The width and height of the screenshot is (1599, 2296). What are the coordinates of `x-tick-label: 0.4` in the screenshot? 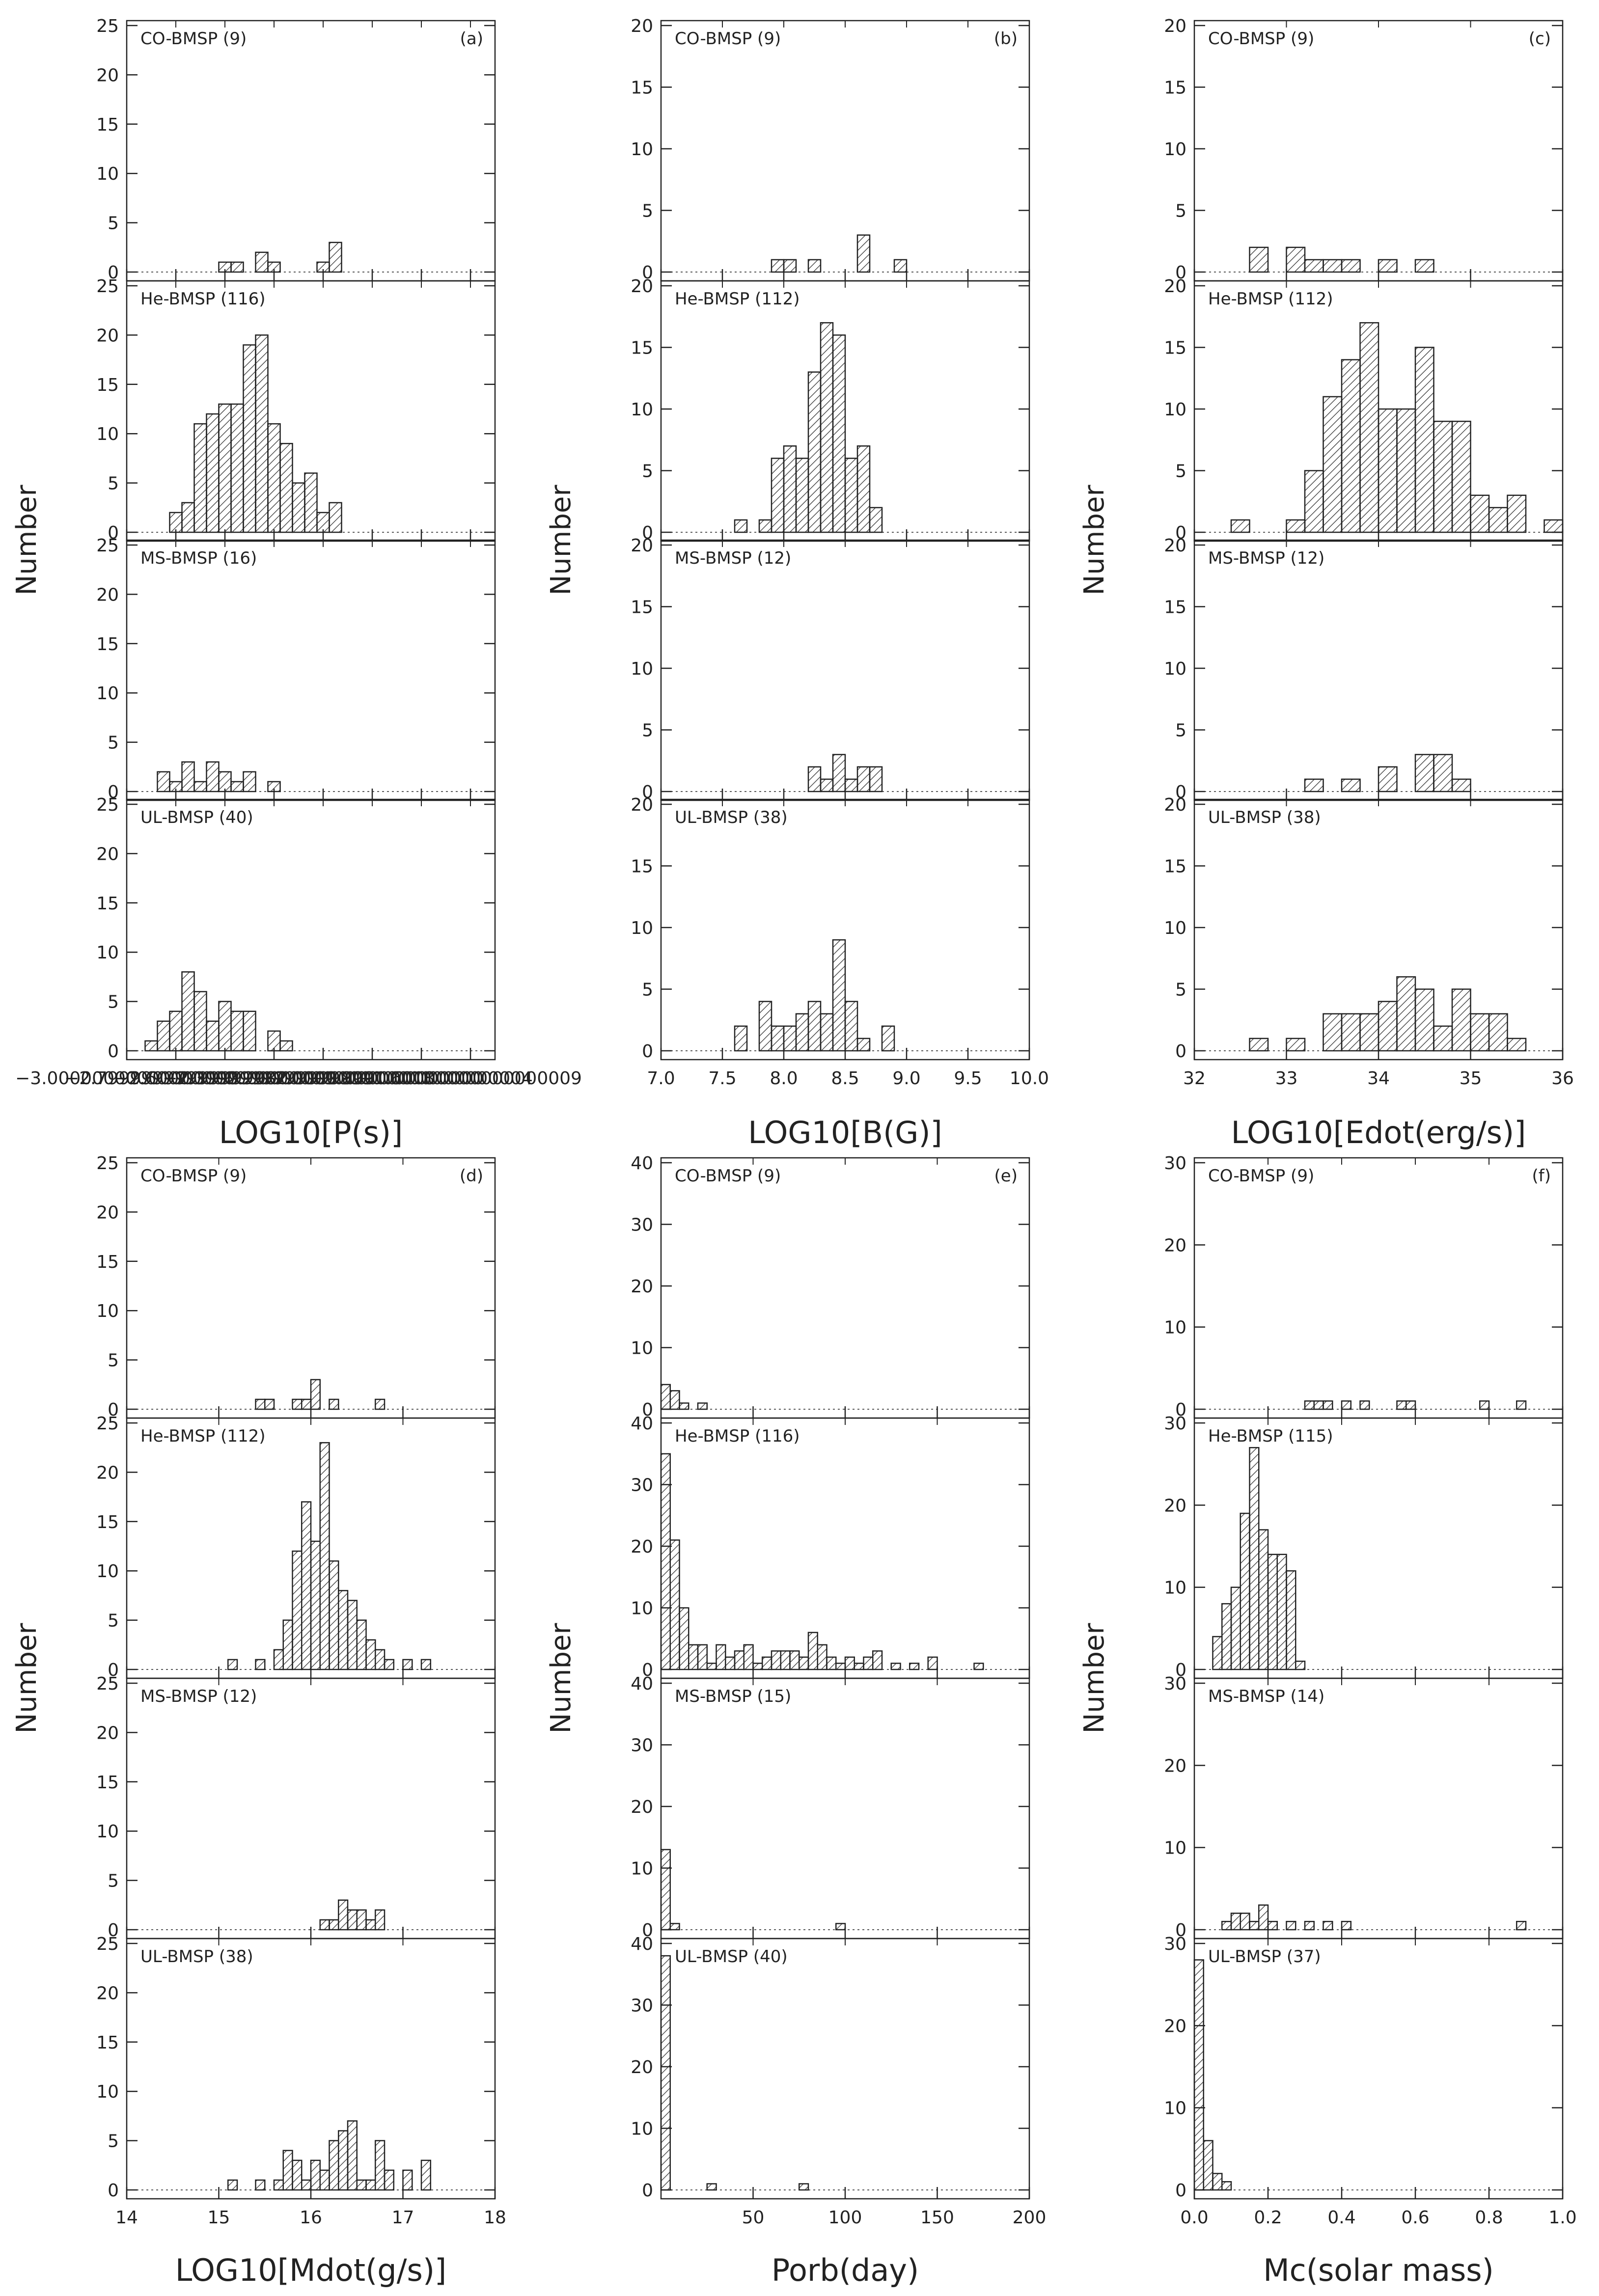 It's located at (1341, 2218).